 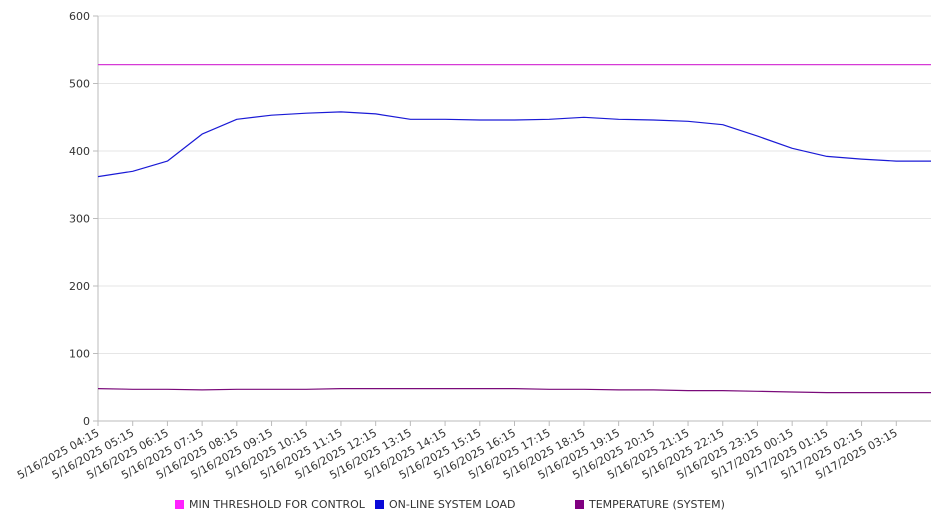 I want to click on legend-item-temperature: TEMPERATURE (SYSTEM), so click(x=650, y=504).